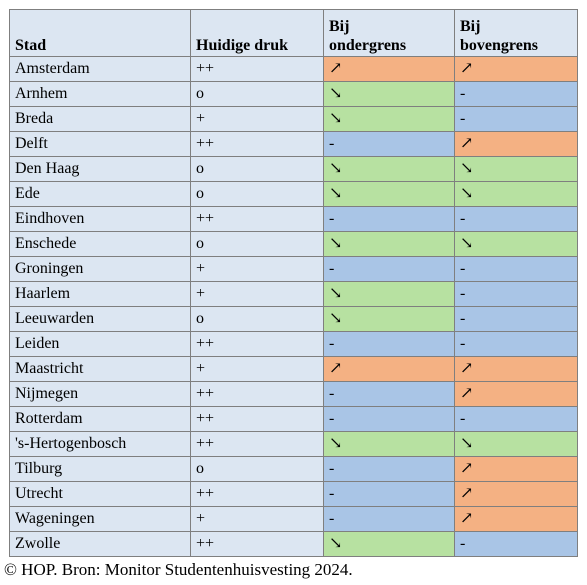 This screenshot has width=587, height=585. What do you see at coordinates (100, 419) in the screenshot?
I see `cell-city: Rotterdam` at bounding box center [100, 419].